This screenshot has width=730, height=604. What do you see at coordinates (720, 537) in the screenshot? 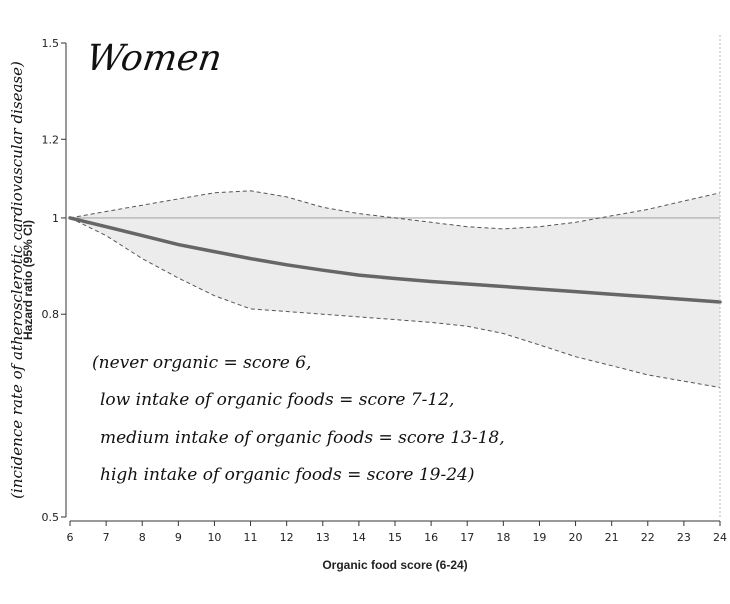
I see `x-tick-label: 24` at bounding box center [720, 537].